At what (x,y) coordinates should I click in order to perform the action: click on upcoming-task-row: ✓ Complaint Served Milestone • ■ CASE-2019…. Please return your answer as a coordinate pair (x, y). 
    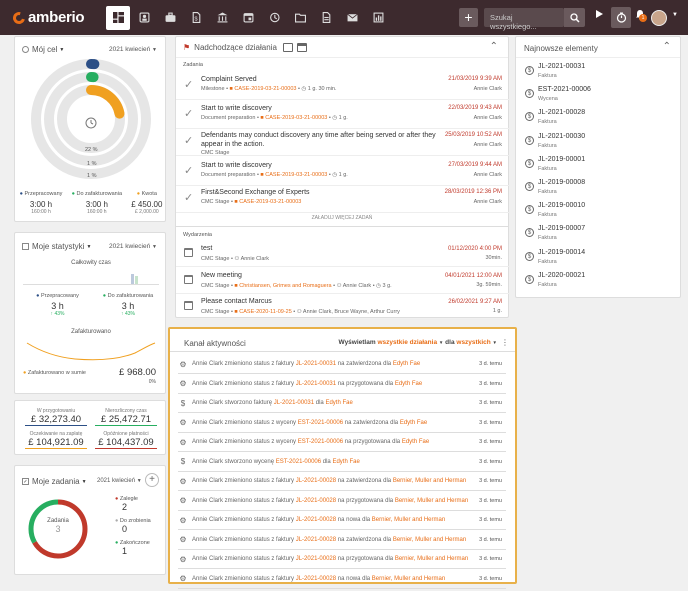
    Looking at the image, I should click on (343, 86).